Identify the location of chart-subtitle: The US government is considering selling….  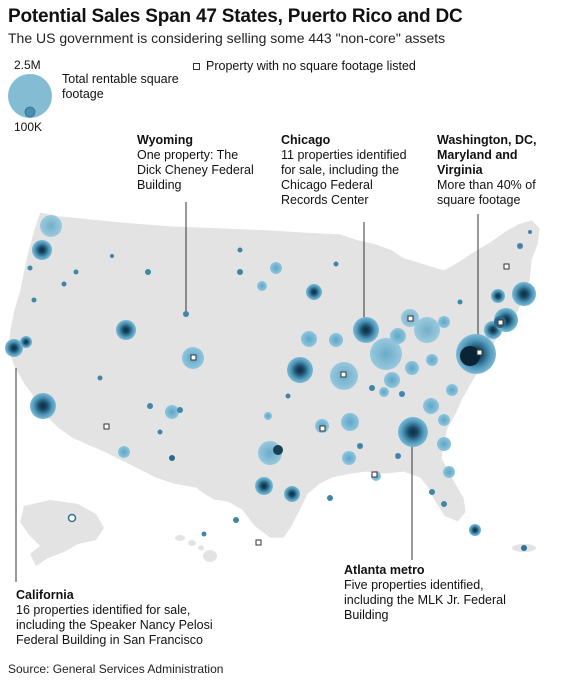
(227, 38).